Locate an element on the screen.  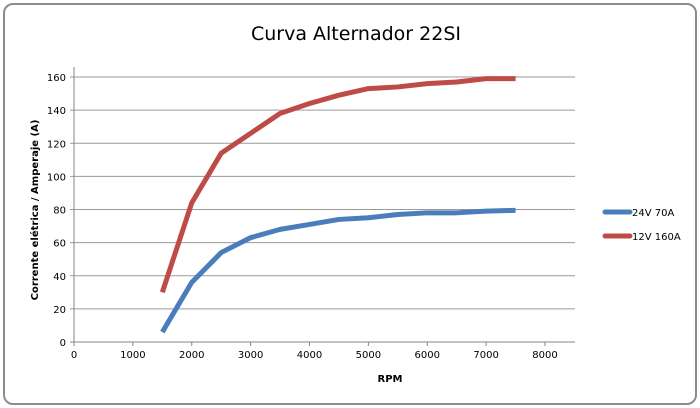
x-tick-label: 2000 is located at coordinates (191, 355).